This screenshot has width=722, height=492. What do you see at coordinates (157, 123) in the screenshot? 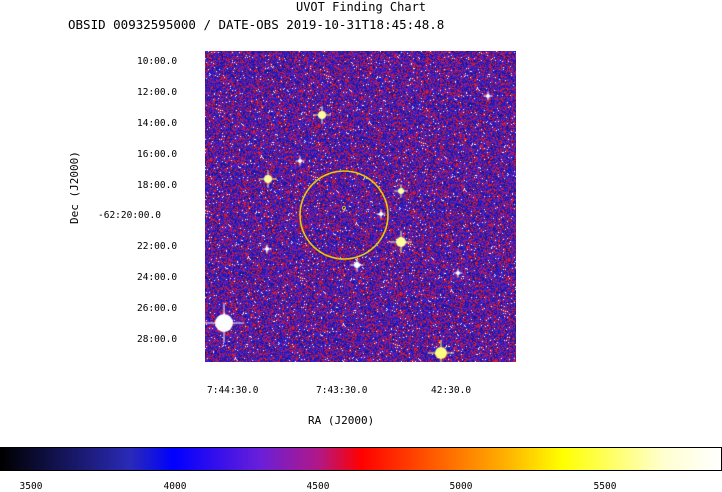
I see `y-tick-label: 14:00.0` at bounding box center [157, 123].